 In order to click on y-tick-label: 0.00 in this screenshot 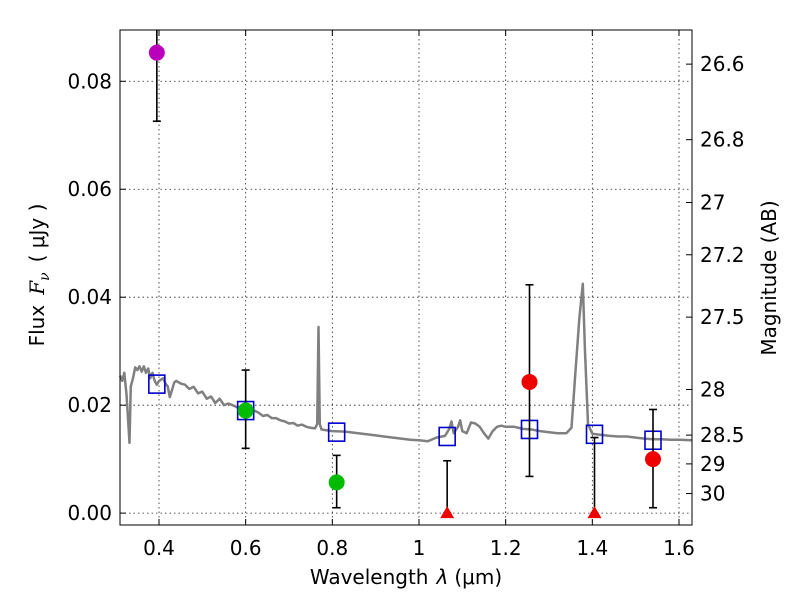, I will do `click(89, 513)`.